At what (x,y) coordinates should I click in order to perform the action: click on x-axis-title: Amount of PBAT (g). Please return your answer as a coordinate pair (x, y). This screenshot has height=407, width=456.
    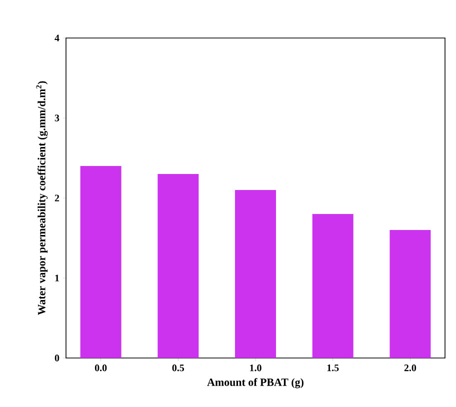
    Looking at the image, I should click on (255, 383).